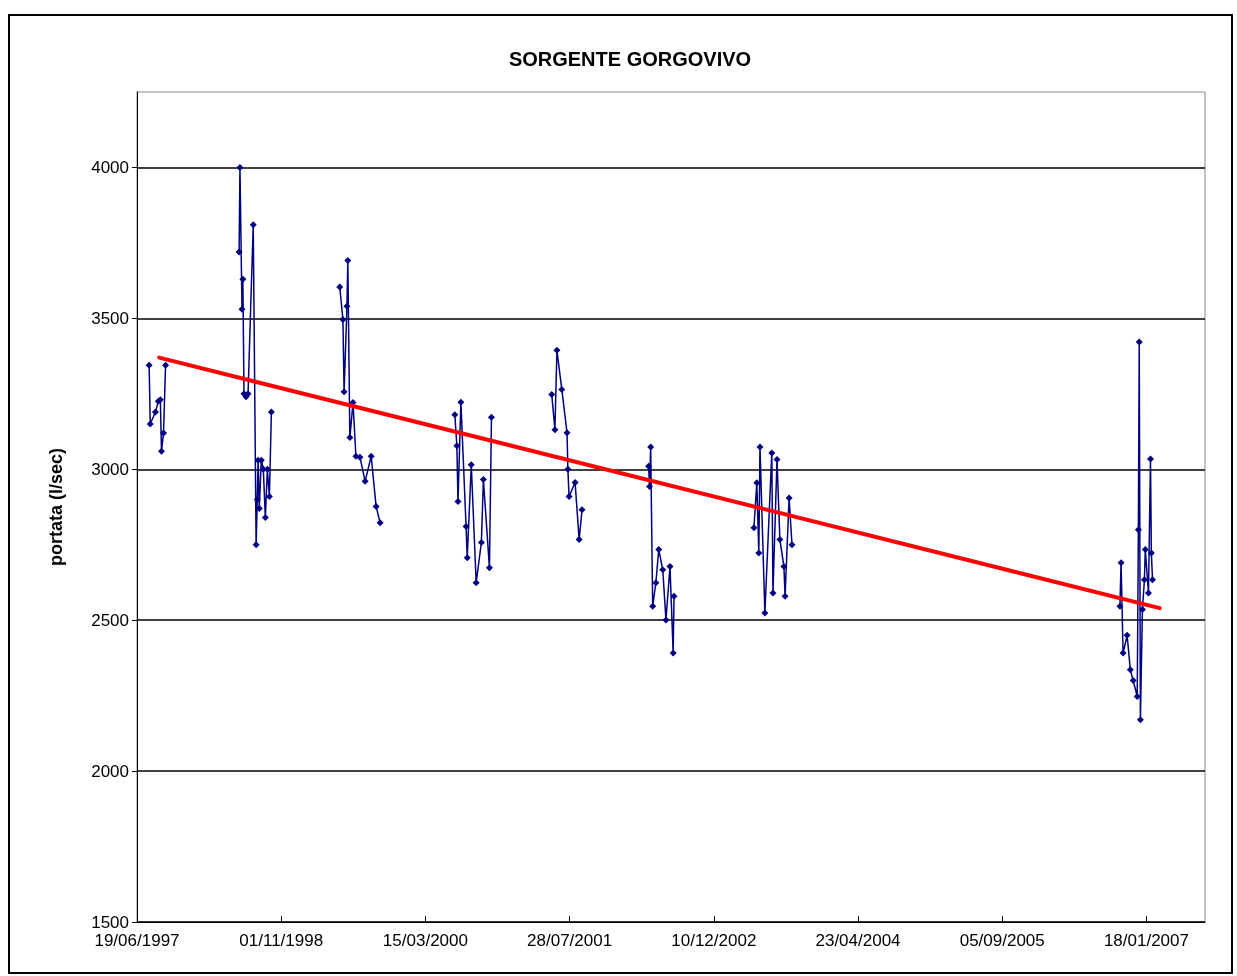 This screenshot has height=976, width=1237. I want to click on y-tick-label: 2500, so click(110, 620).